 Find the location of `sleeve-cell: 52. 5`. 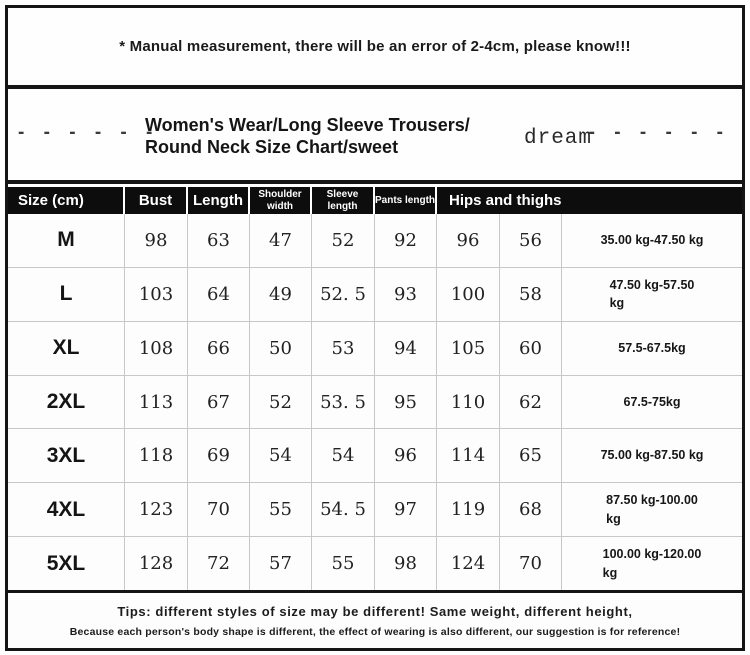

sleeve-cell: 52. 5 is located at coordinates (343, 294).